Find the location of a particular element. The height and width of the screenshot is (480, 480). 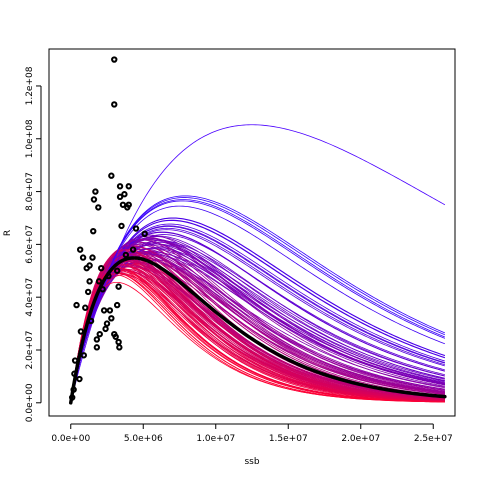

y-tick-label: 8.0e+07 is located at coordinates (30, 191).